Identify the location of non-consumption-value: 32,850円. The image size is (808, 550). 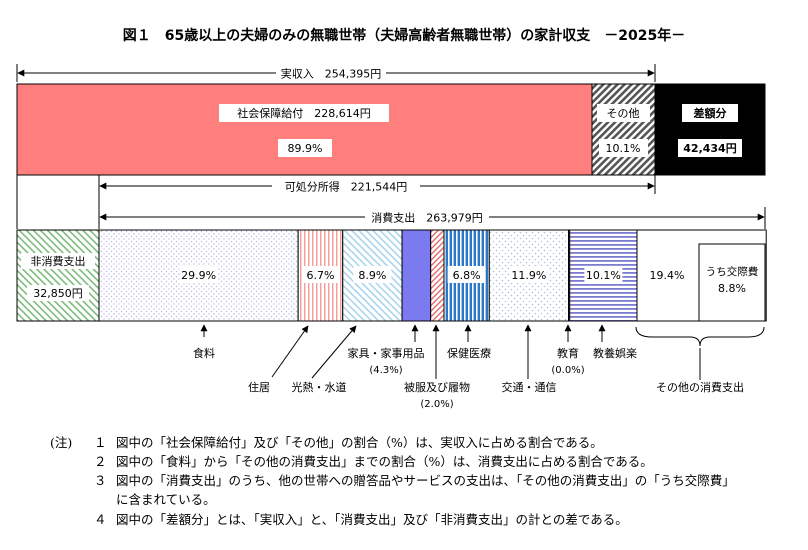
(58, 293).